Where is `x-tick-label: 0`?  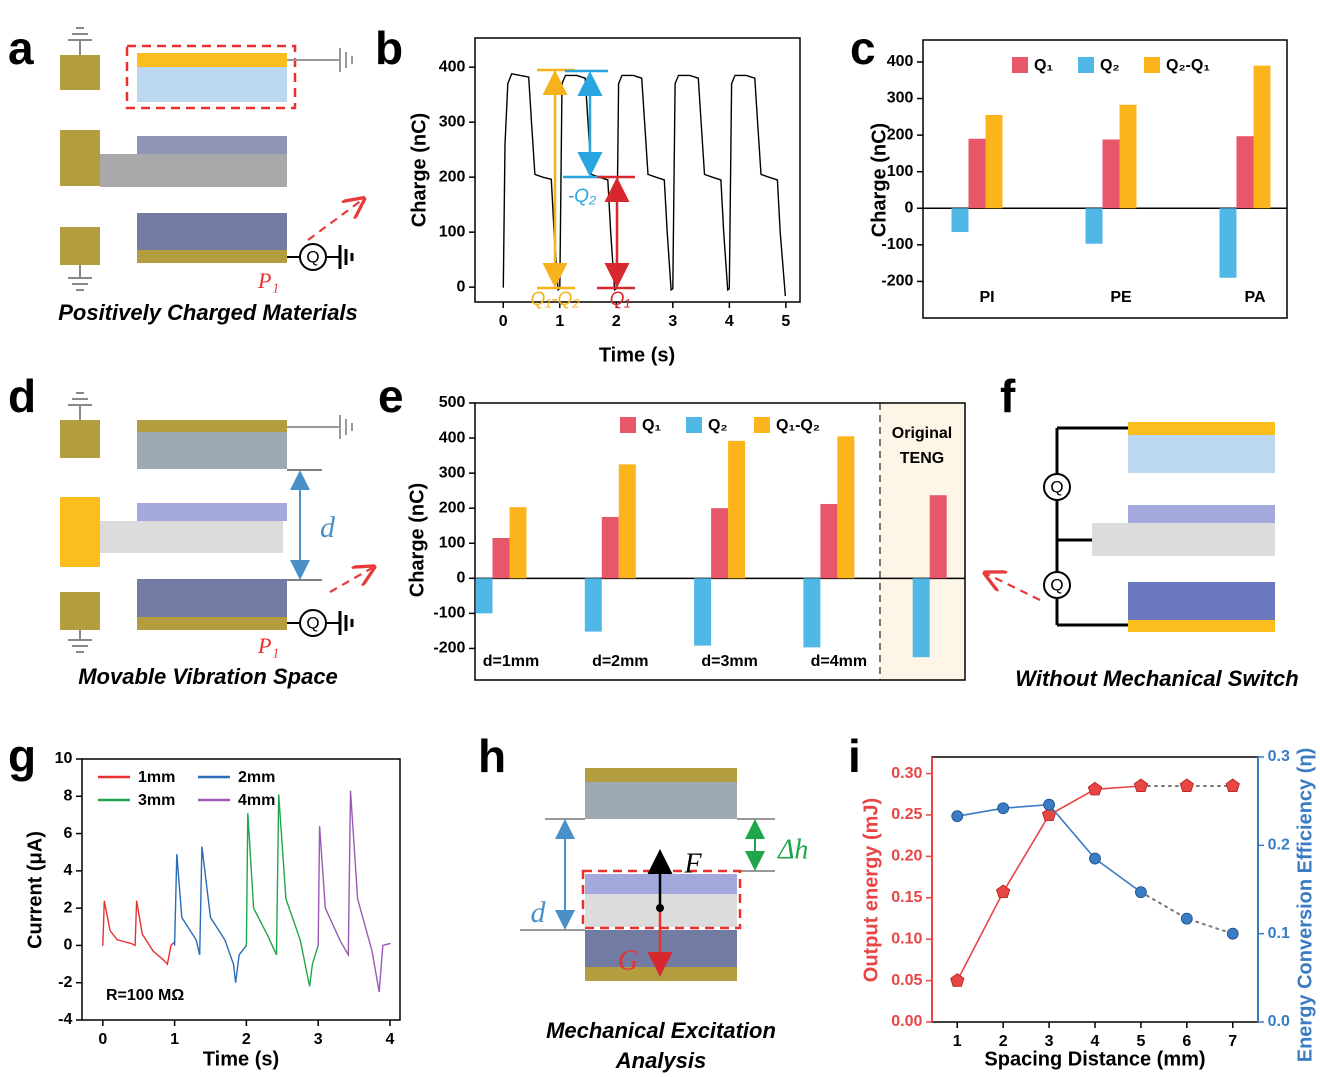 x-tick-label: 0 is located at coordinates (102, 1039).